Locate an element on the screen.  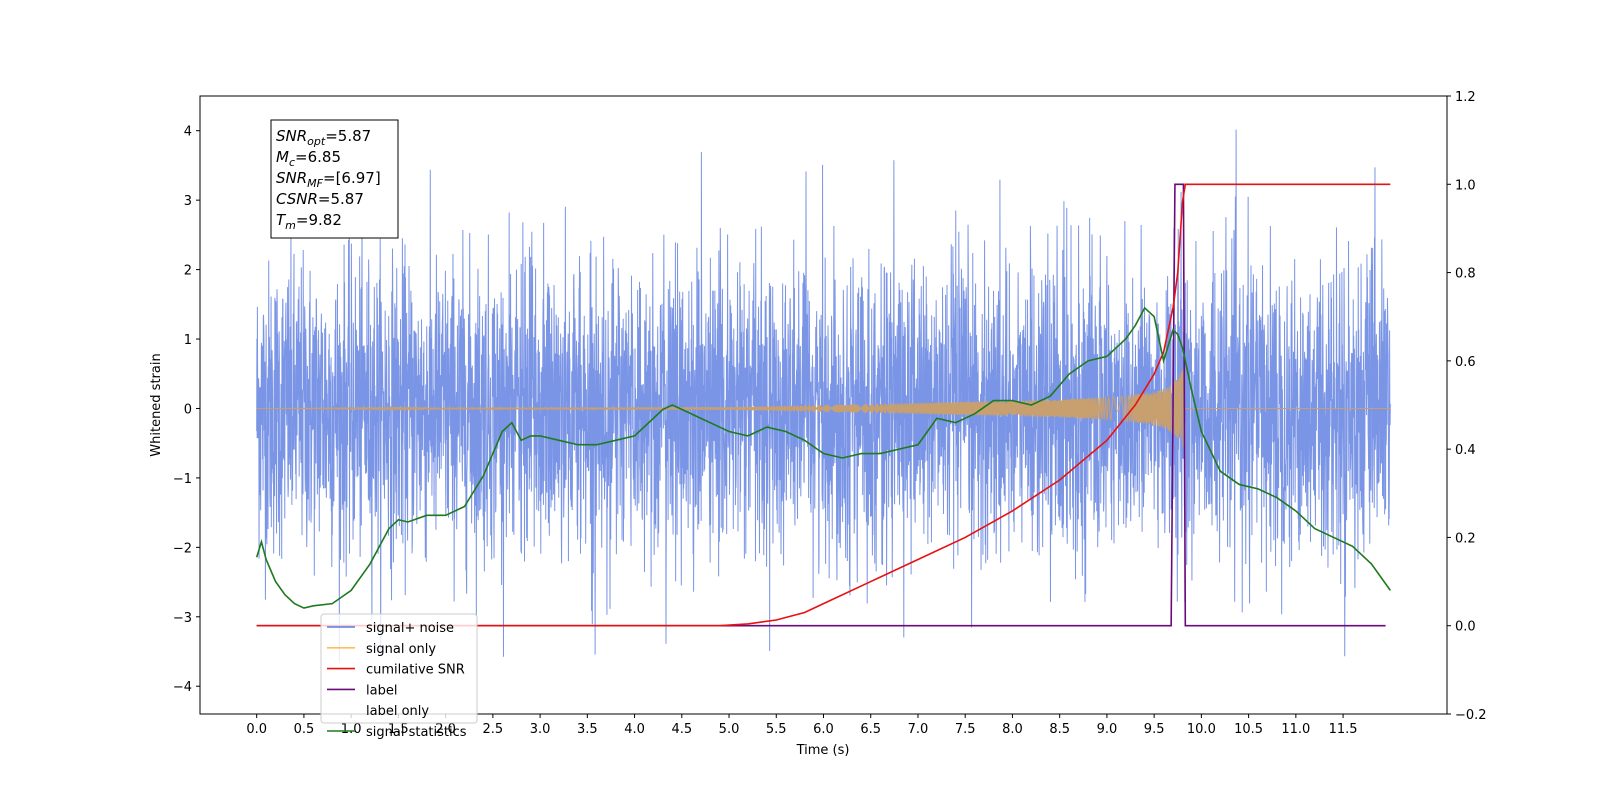
info-line-3: CSNR=5.87 is located at coordinates (320, 199).